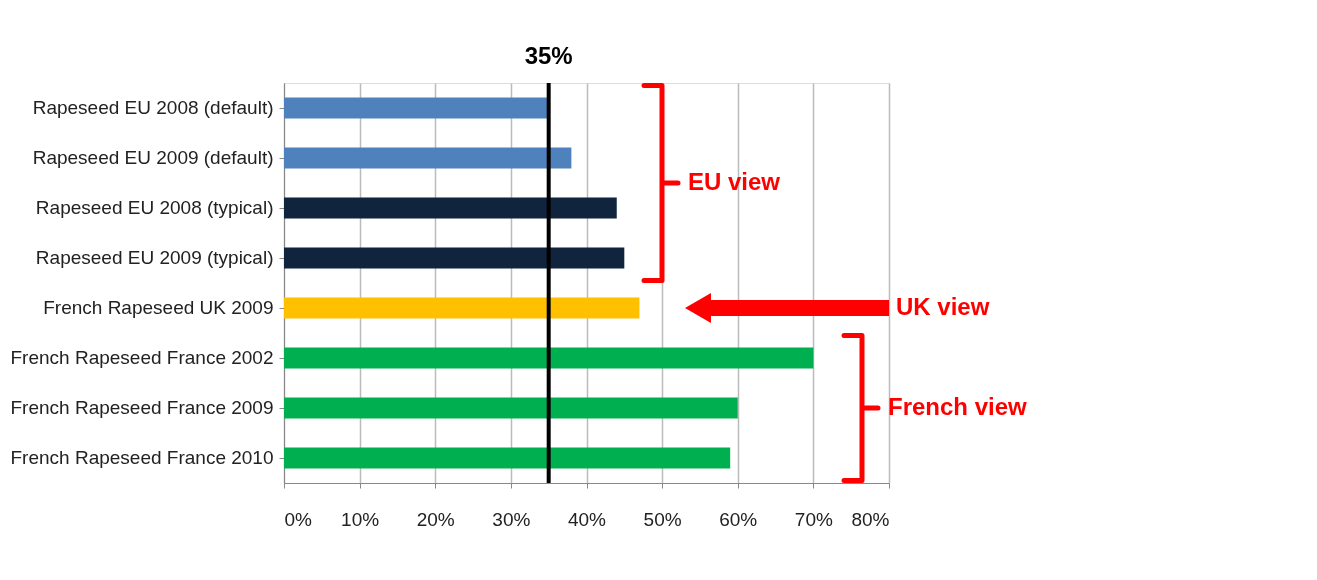 Image resolution: width=1317 pixels, height=580 pixels. What do you see at coordinates (142, 357) in the screenshot?
I see `y-tick-label: French Rapeseed France 2002` at bounding box center [142, 357].